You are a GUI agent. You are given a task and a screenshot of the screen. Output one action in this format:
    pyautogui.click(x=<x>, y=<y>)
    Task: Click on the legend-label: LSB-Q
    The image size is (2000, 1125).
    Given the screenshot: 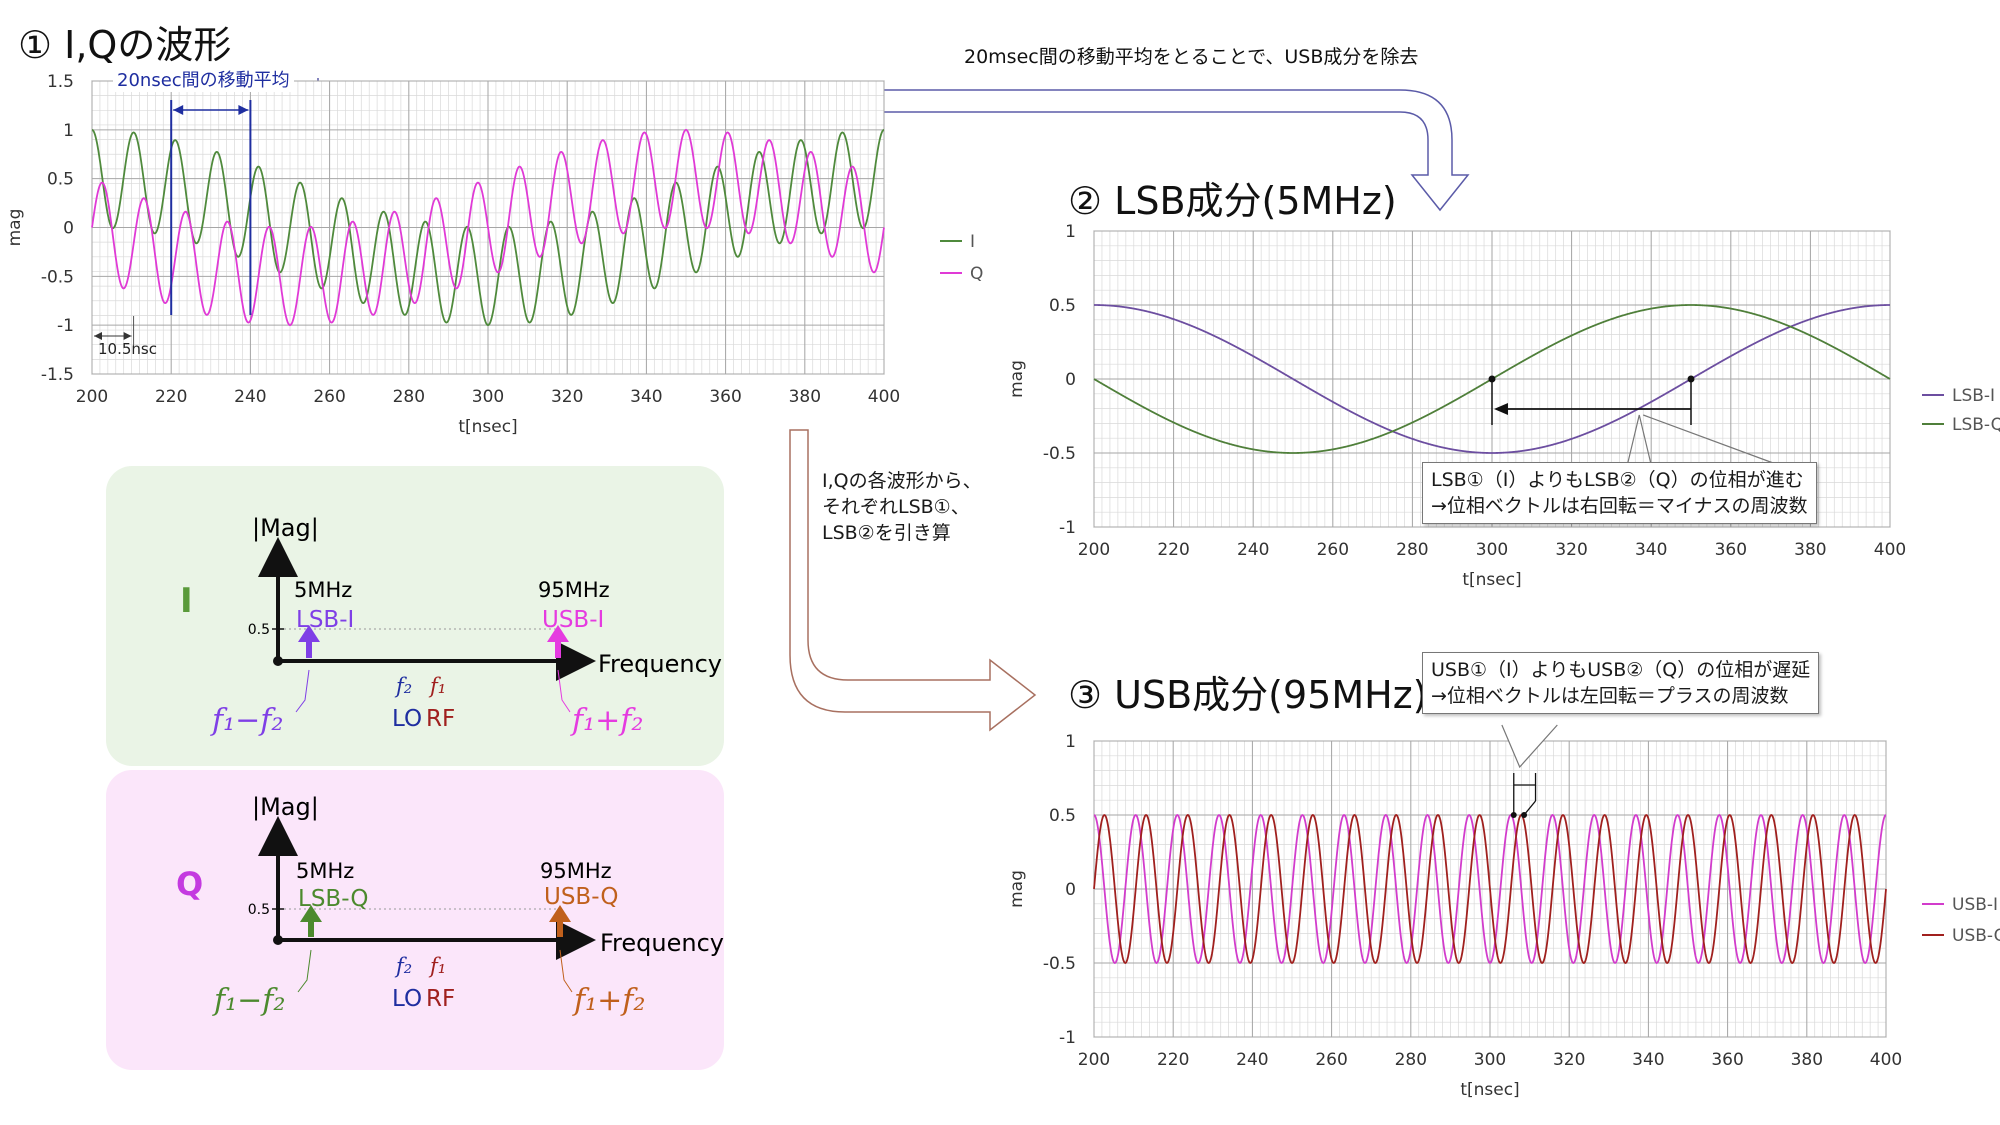 What is the action you would take?
    pyautogui.click(x=1976, y=425)
    